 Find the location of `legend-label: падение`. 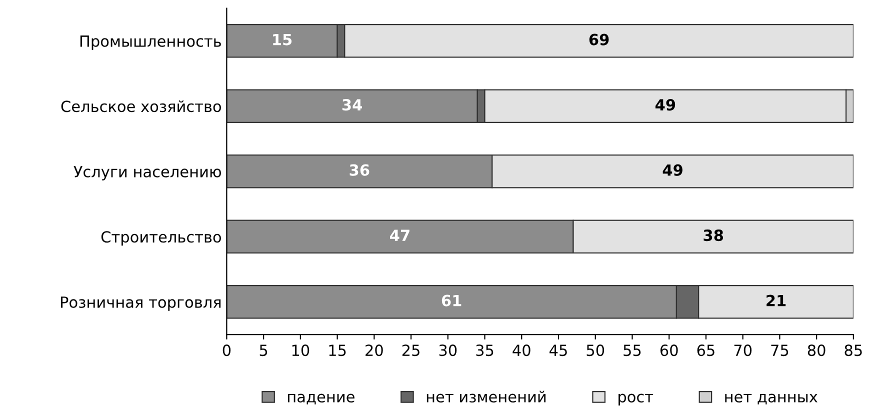

legend-label: падение is located at coordinates (321, 399).